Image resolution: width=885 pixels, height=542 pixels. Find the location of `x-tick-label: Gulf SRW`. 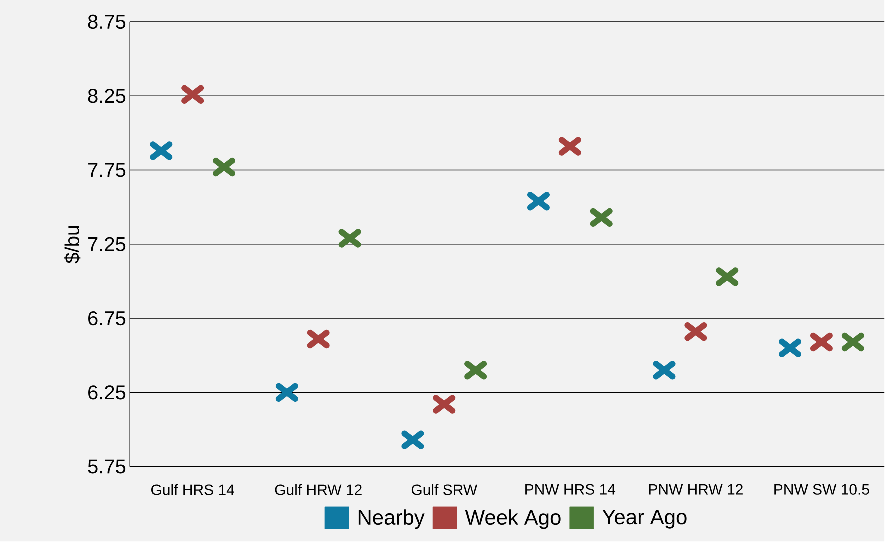

x-tick-label: Gulf SRW is located at coordinates (445, 490).